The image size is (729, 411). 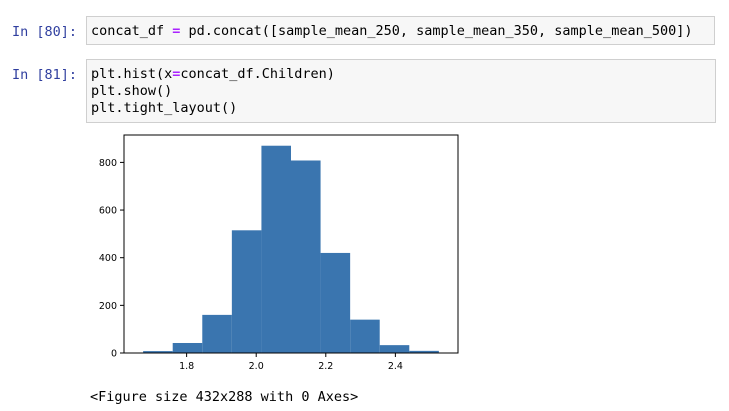 I want to click on x-tick-label: 2.2, so click(x=325, y=366).